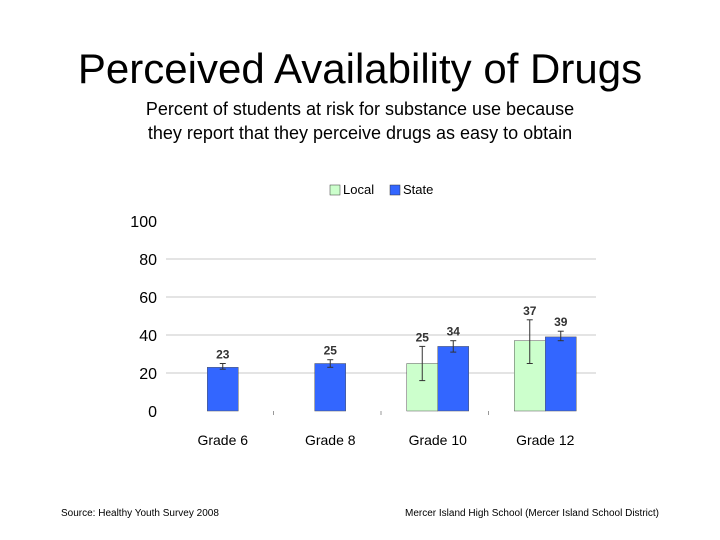  I want to click on x-tick-label: Grade 6, so click(222, 440).